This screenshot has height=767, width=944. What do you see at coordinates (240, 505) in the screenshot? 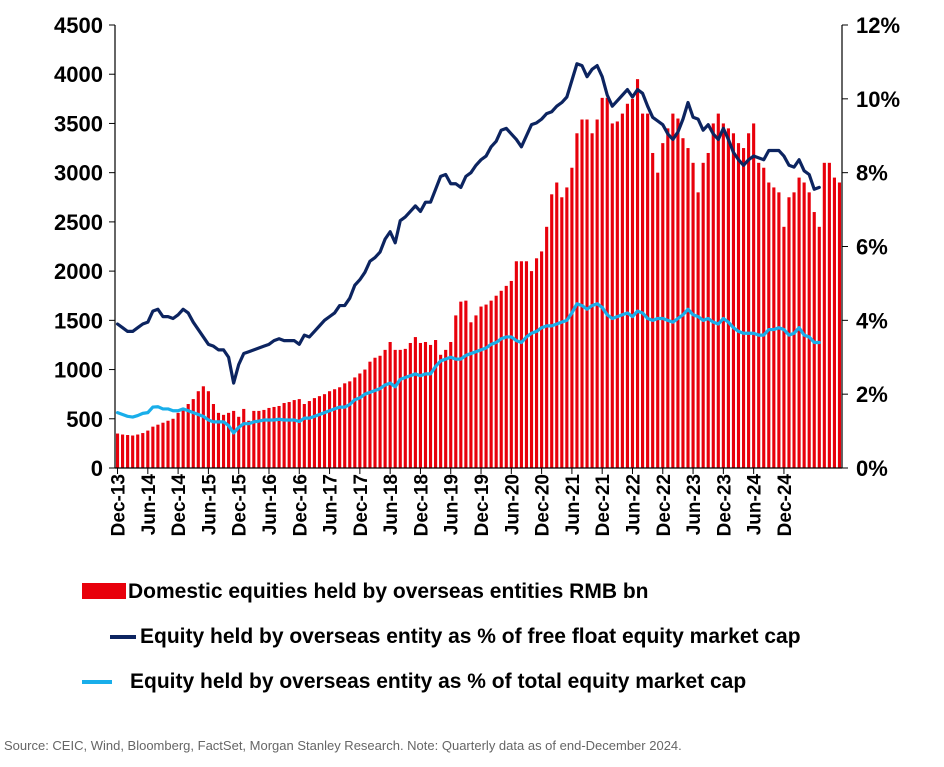
I see `x-tick-label: Dec-15` at bounding box center [240, 505].